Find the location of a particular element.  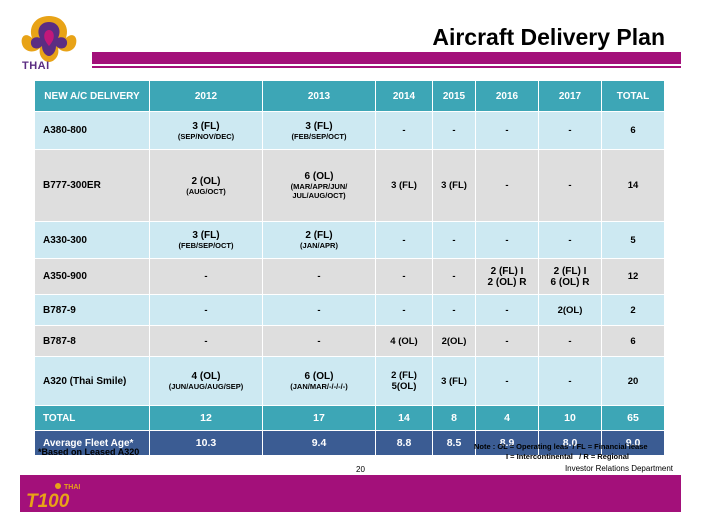

total-row: TOTAL 12 17 14 8 4 10 65 is located at coordinates (349, 418).